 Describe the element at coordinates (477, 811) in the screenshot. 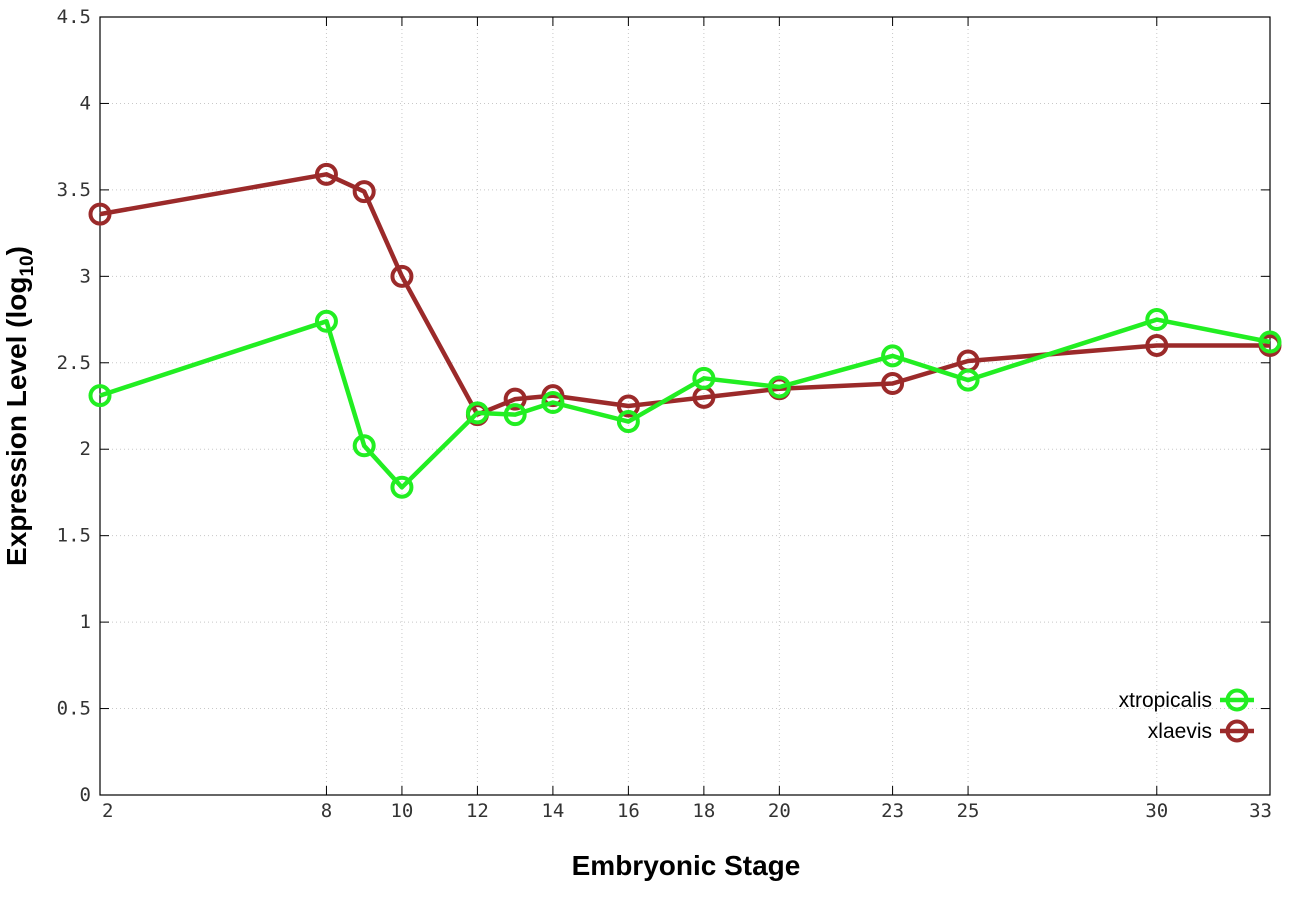

I see `x-tick-label: 12` at that location.